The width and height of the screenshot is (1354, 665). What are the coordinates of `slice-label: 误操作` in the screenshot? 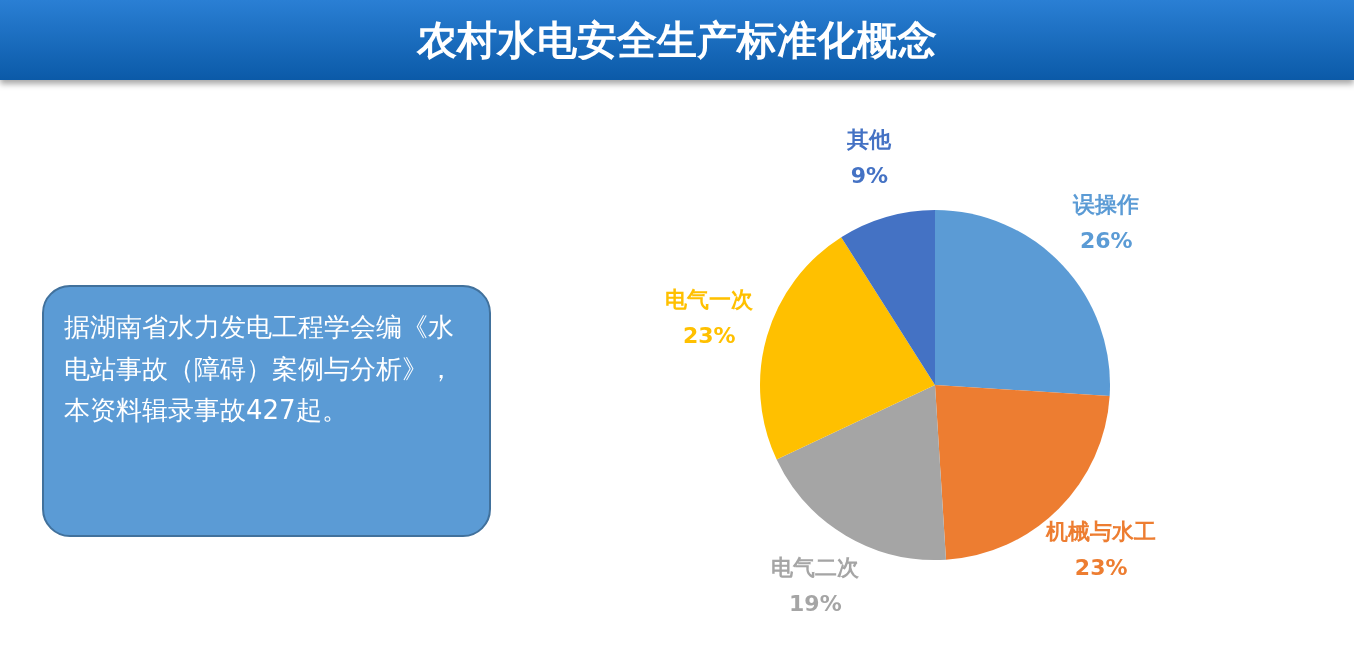 It's located at (1106, 204).